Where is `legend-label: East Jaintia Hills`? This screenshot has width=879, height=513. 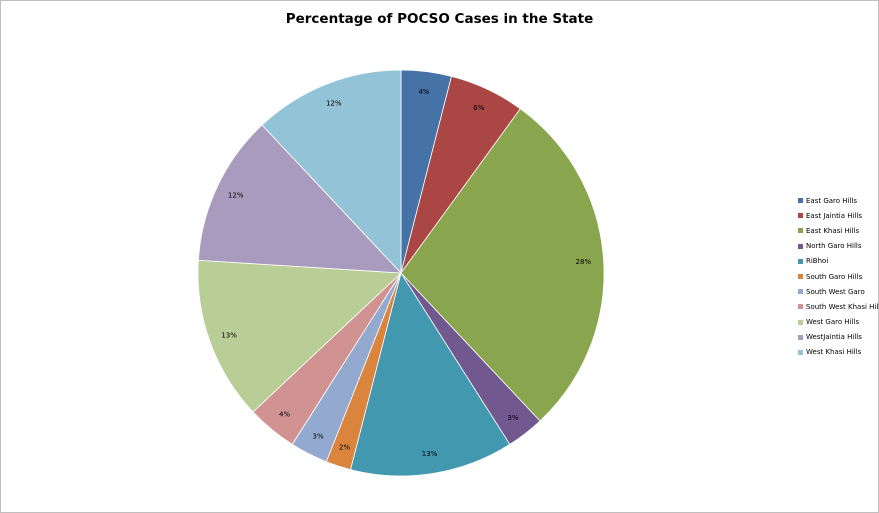 legend-label: East Jaintia Hills is located at coordinates (834, 215).